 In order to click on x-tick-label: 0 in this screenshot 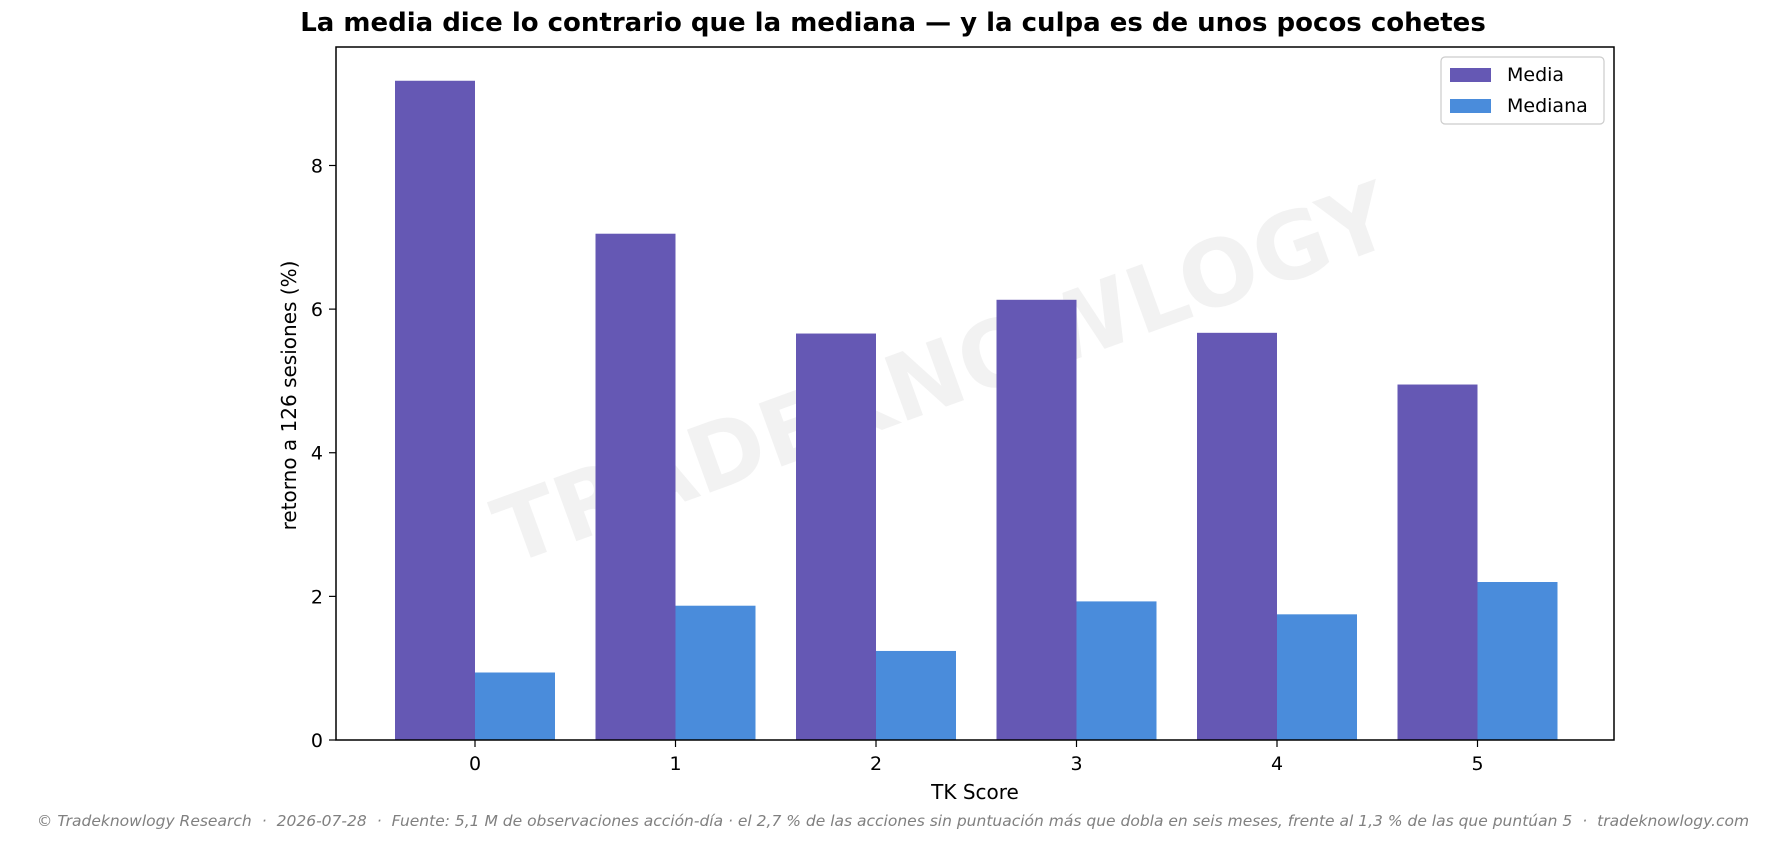, I will do `click(475, 764)`.